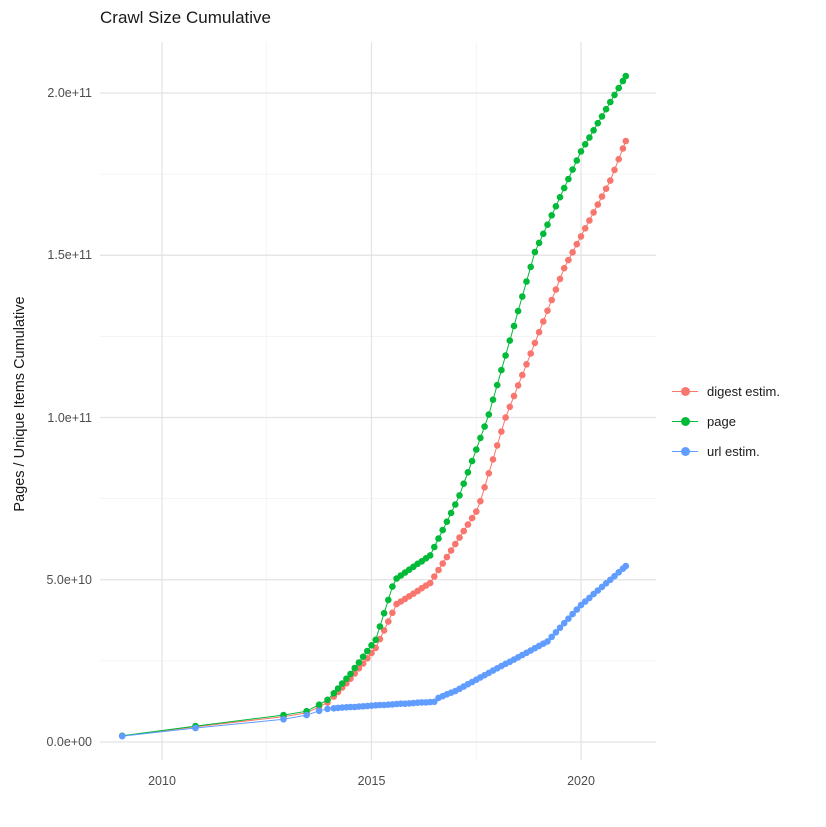 Image resolution: width=826 pixels, height=827 pixels. Describe the element at coordinates (704, 421) in the screenshot. I see `legend-item-page: page` at that location.